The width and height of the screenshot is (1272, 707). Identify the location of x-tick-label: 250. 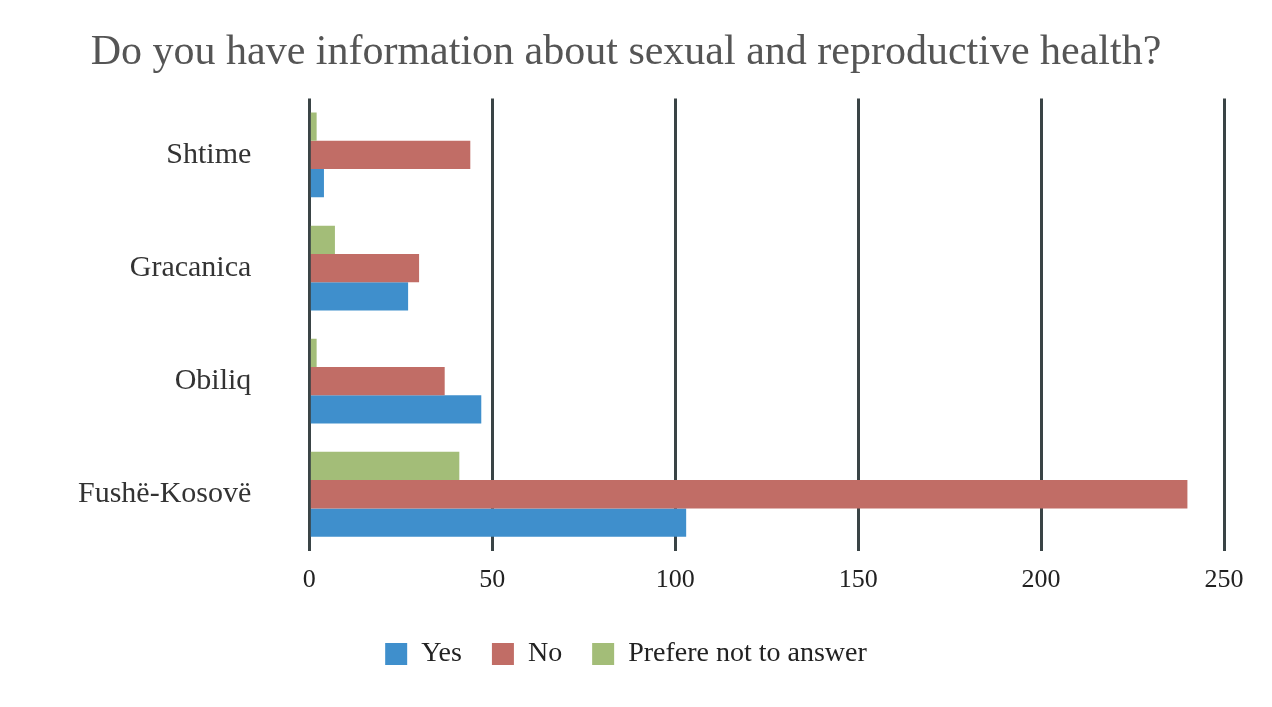
(1224, 579).